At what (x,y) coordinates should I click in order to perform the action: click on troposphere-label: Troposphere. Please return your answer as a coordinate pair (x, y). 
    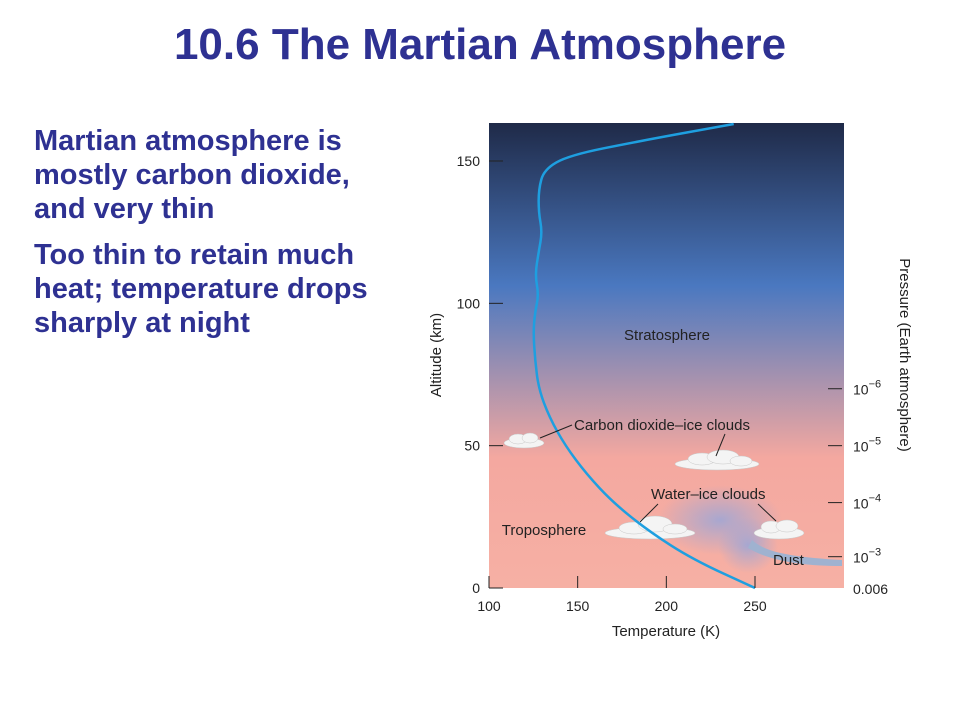
    Looking at the image, I should click on (544, 530).